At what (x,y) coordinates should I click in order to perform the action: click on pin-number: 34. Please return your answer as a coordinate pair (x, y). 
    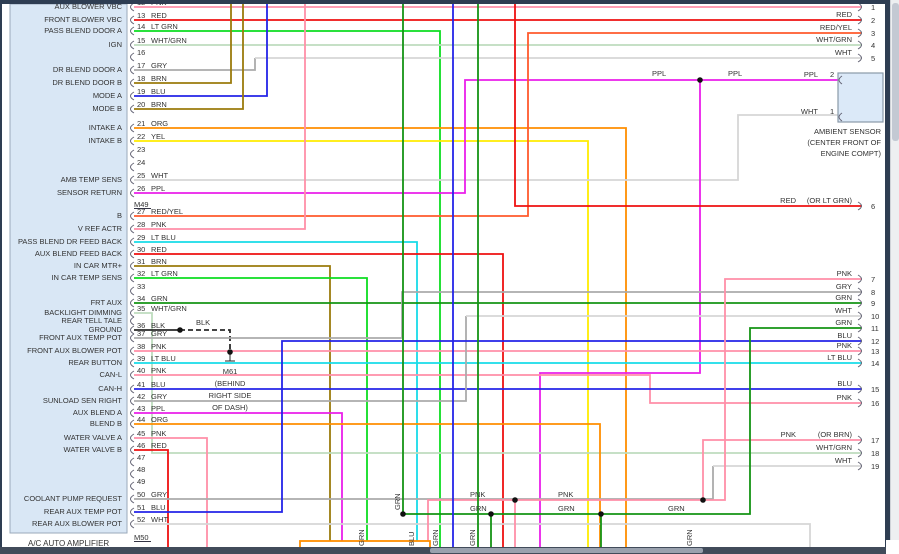
    Looking at the image, I should click on (141, 298).